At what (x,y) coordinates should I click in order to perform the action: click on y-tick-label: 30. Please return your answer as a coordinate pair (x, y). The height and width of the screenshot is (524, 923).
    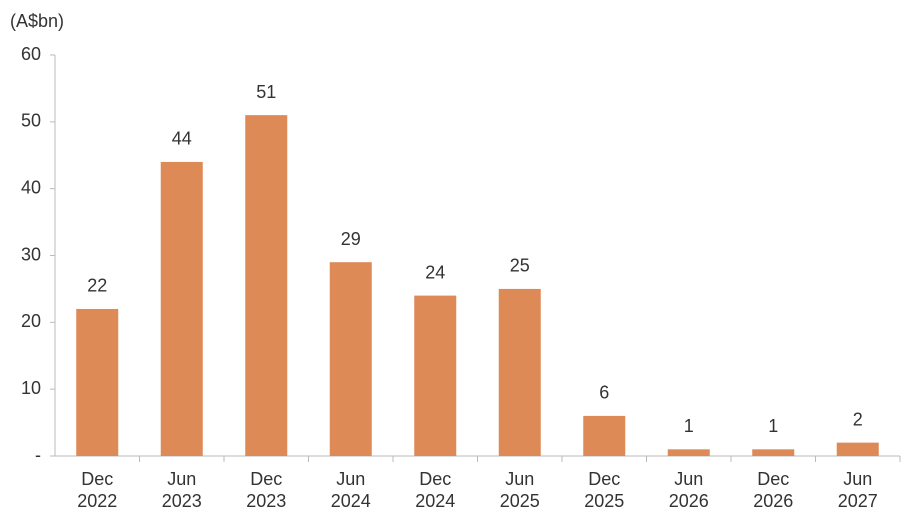
    Looking at the image, I should click on (31, 254).